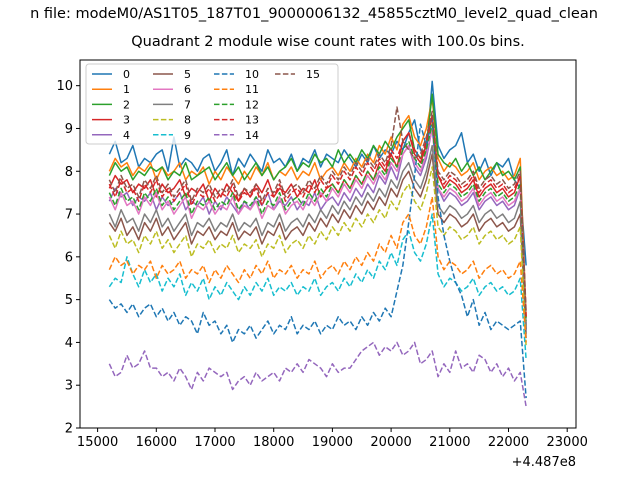  Describe the element at coordinates (69, 386) in the screenshot. I see `y-tick-label: 3` at that location.